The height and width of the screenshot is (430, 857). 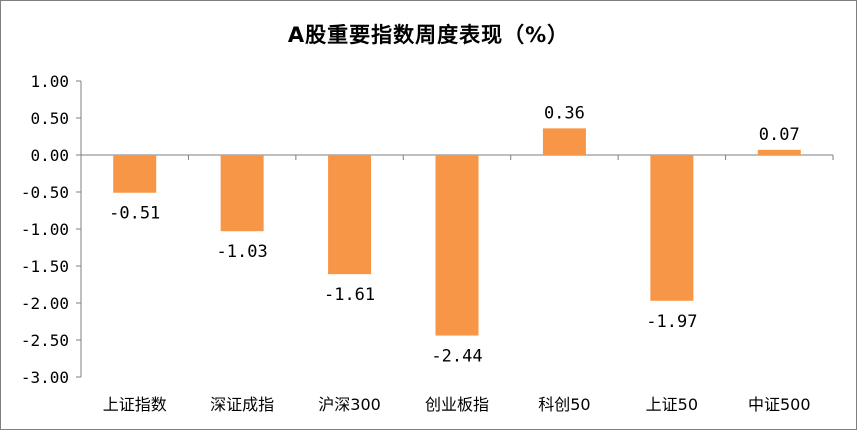 I want to click on x-tick-label: 深证成指, so click(x=242, y=404).